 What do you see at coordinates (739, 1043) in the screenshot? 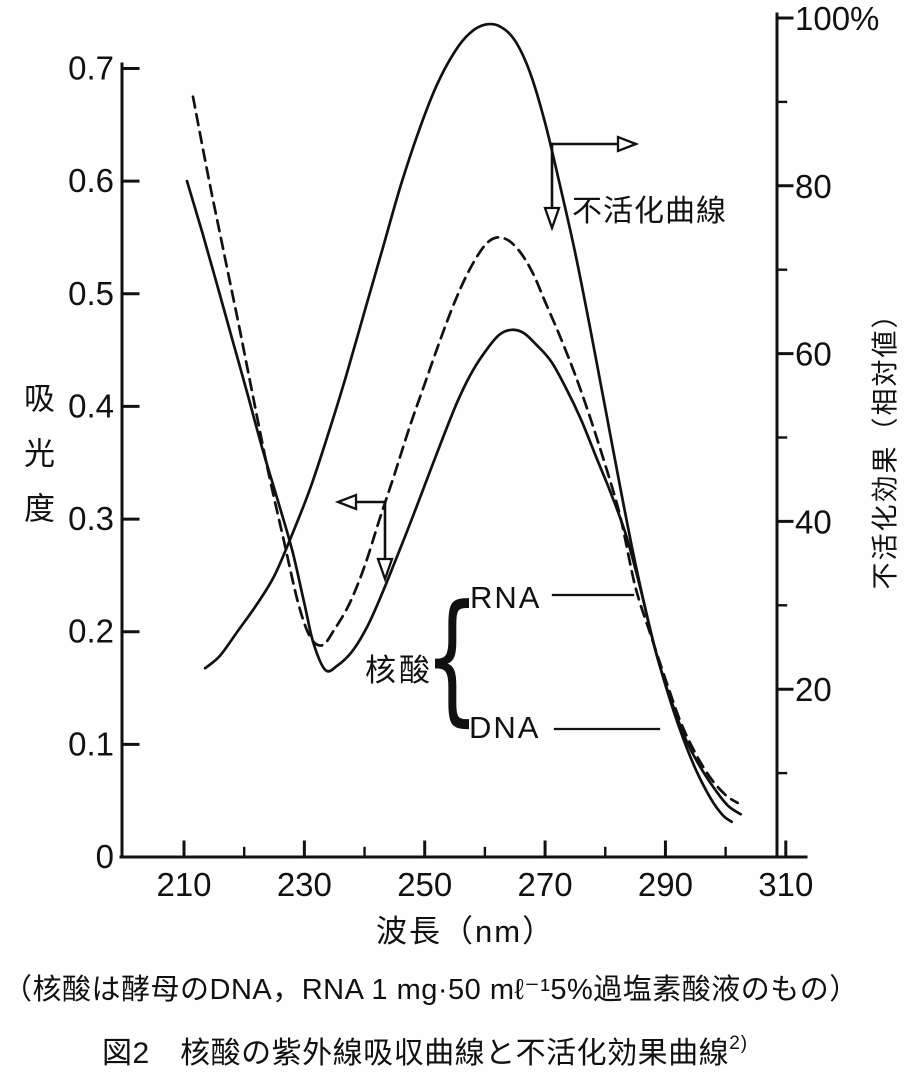
I see `figure-caption-reference: 2)` at bounding box center [739, 1043].